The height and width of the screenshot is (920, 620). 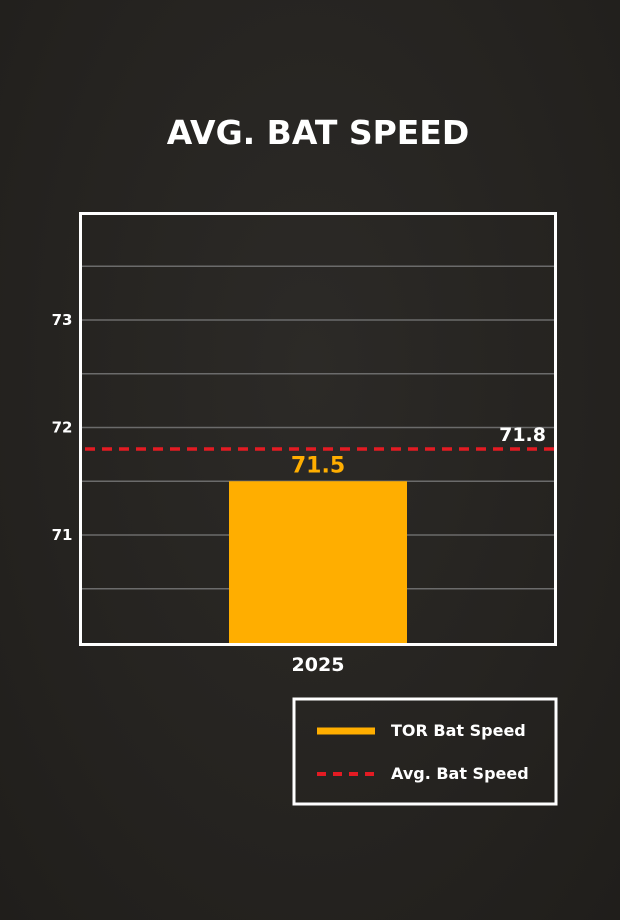 I want to click on y-tick-label-2: 73, so click(x=62, y=320).